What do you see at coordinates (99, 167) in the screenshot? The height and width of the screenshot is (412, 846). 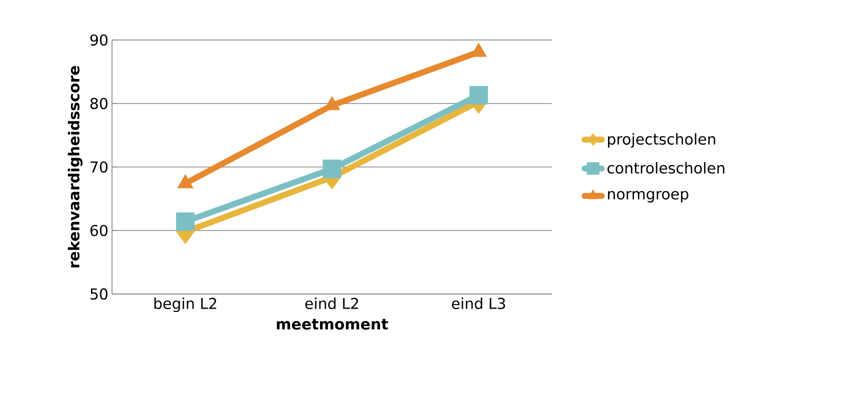 I see `y-tick-label: 70` at bounding box center [99, 167].